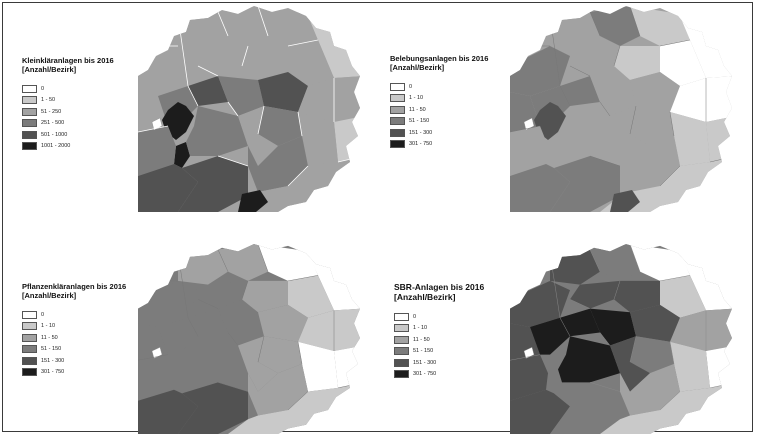  I want to click on legend-item: 1001 - 2000, so click(68, 147).